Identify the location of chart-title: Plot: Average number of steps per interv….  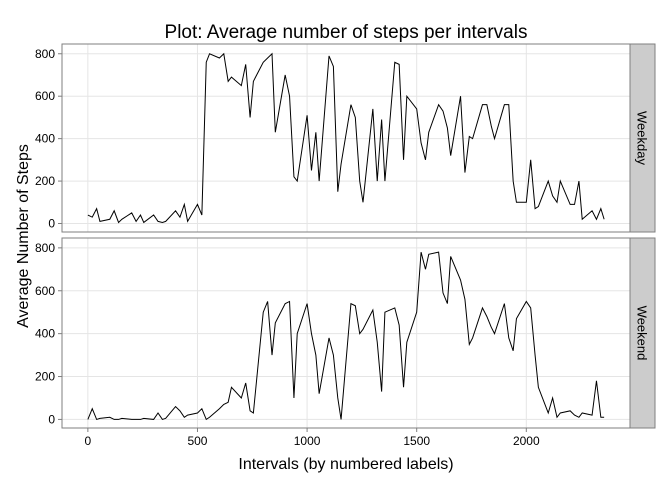
(346, 32).